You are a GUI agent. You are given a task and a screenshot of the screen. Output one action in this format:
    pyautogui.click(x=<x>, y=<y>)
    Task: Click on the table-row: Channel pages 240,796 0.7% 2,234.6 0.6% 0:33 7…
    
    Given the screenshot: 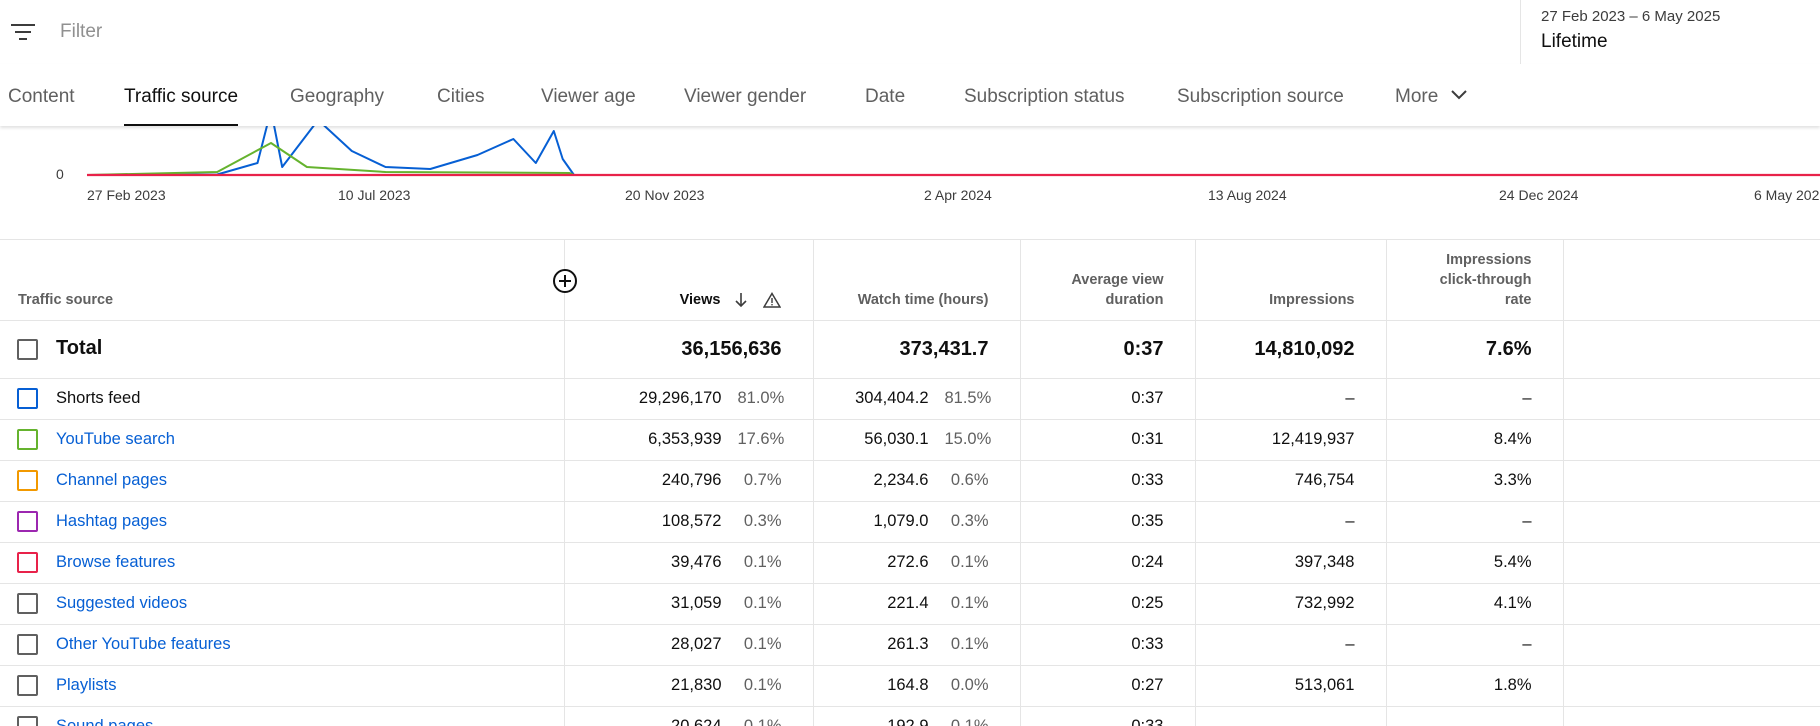 What is the action you would take?
    pyautogui.click(x=910, y=481)
    